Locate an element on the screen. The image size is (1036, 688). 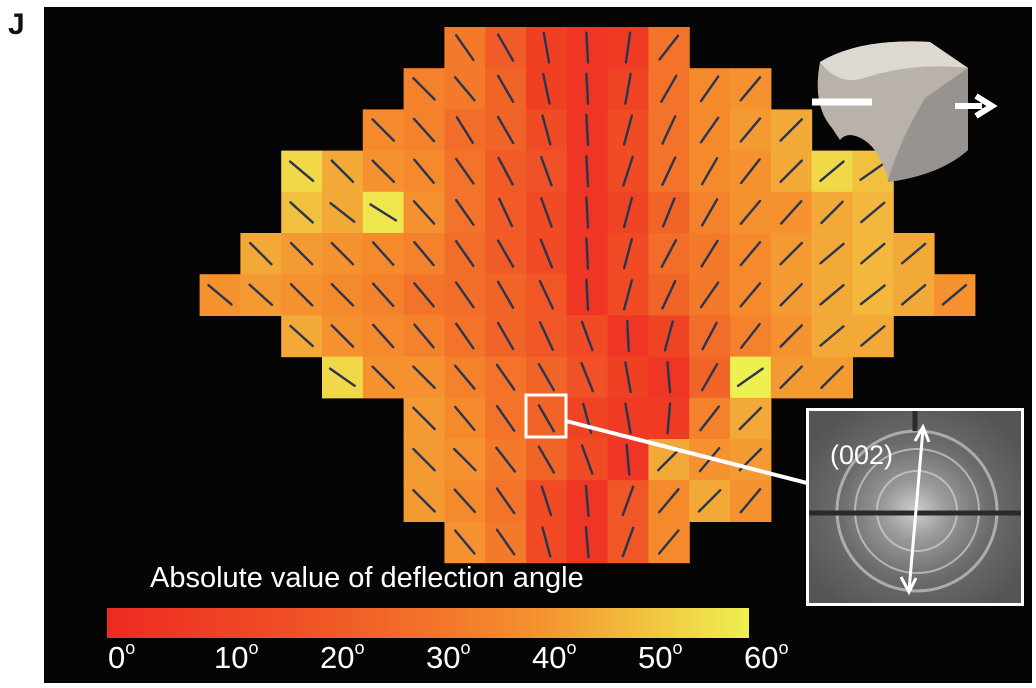
colorbar-title: Absolute value of deflection angle is located at coordinates (367, 578).